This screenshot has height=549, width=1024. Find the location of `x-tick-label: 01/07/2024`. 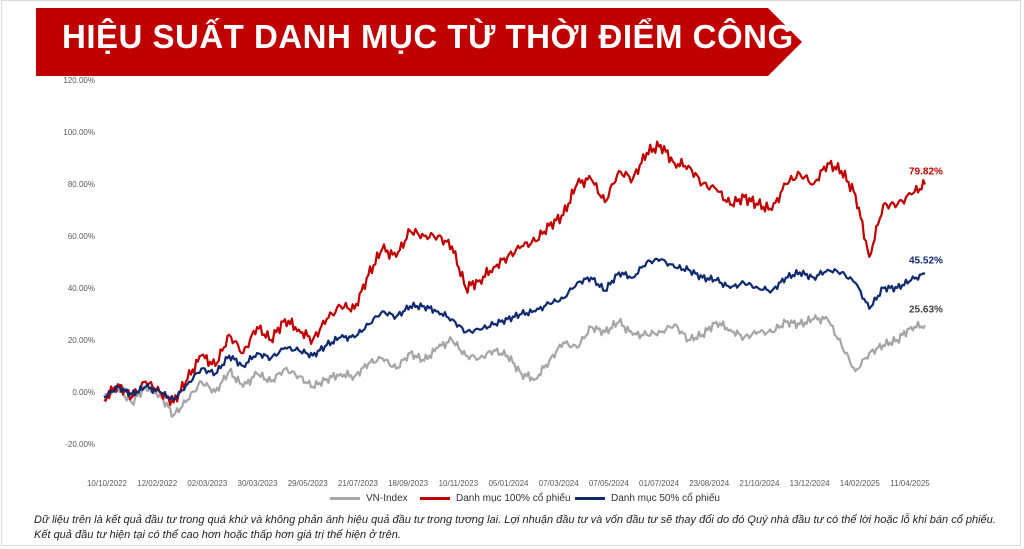

x-tick-label: 01/07/2024 is located at coordinates (659, 483).